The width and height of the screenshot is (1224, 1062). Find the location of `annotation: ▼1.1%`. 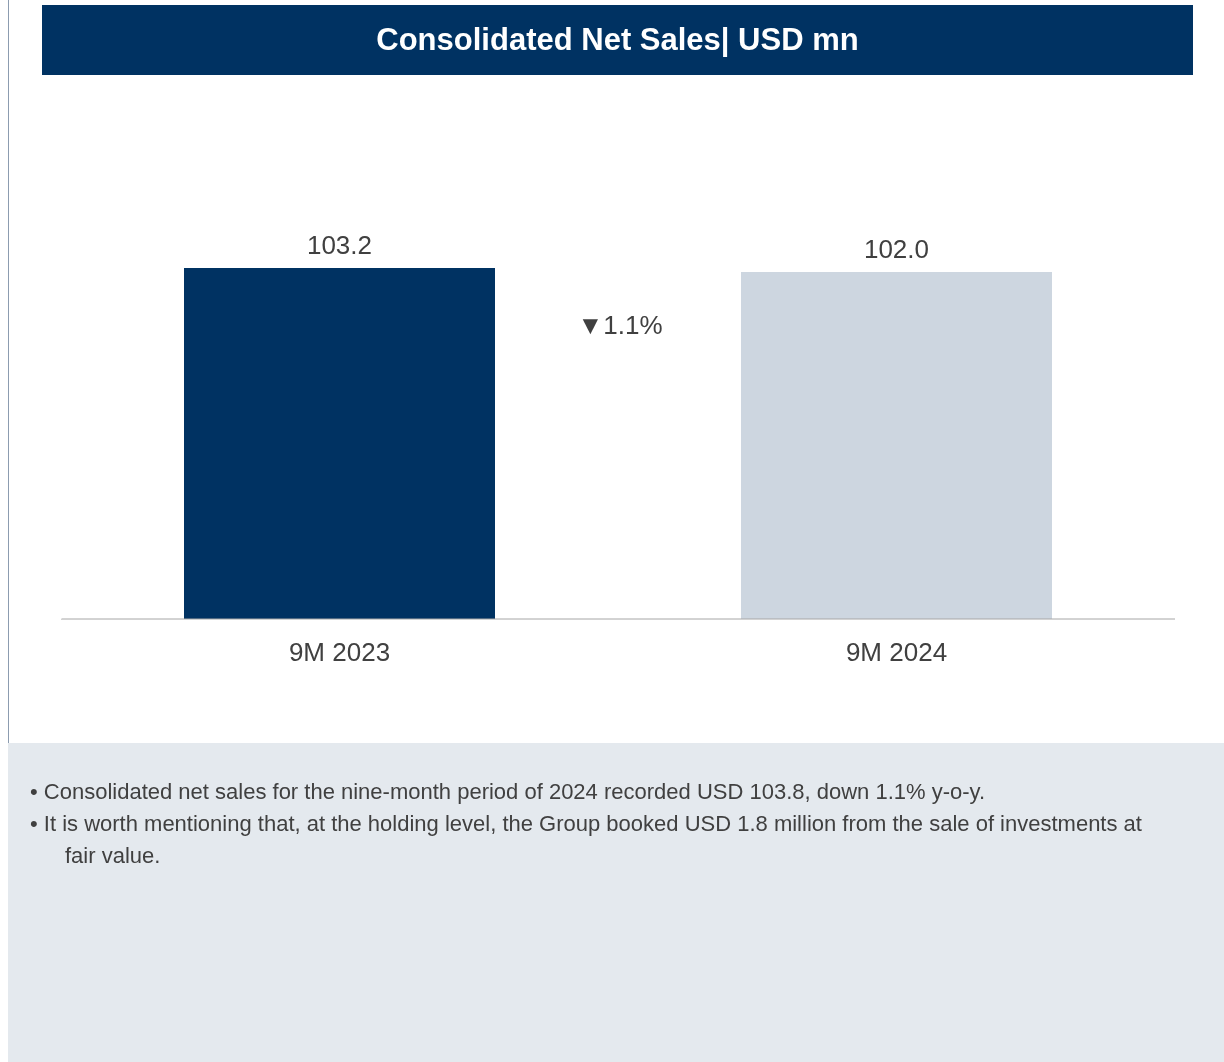

annotation: ▼1.1% is located at coordinates (620, 325).